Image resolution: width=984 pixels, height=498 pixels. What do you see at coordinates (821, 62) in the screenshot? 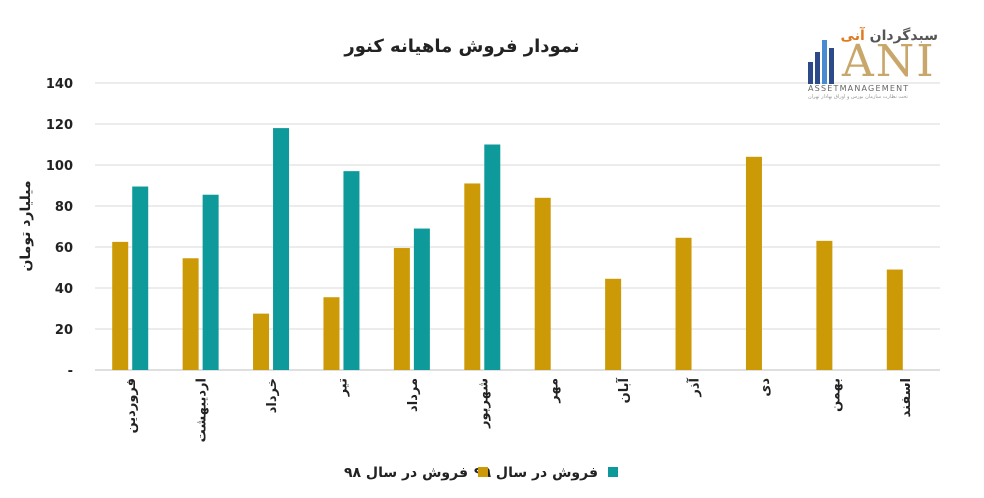
I see `logo-bars-icon` at bounding box center [821, 62].